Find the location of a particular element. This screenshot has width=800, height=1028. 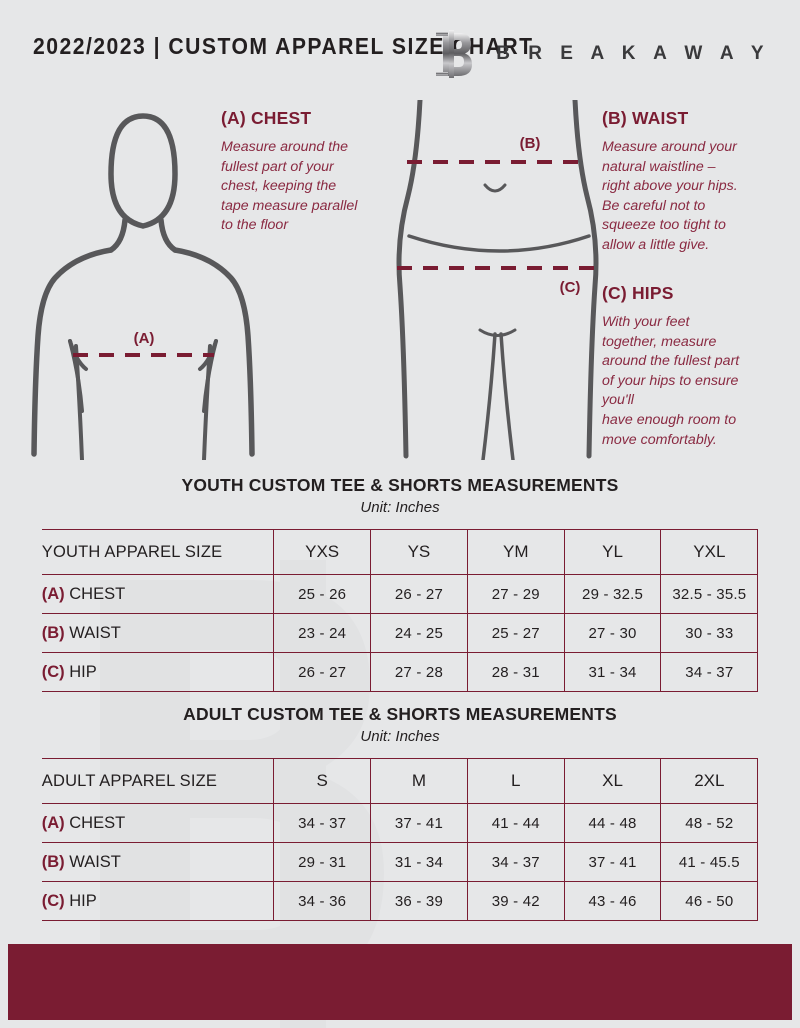

adult-waist-l: 34 - 37 is located at coordinates (515, 862).